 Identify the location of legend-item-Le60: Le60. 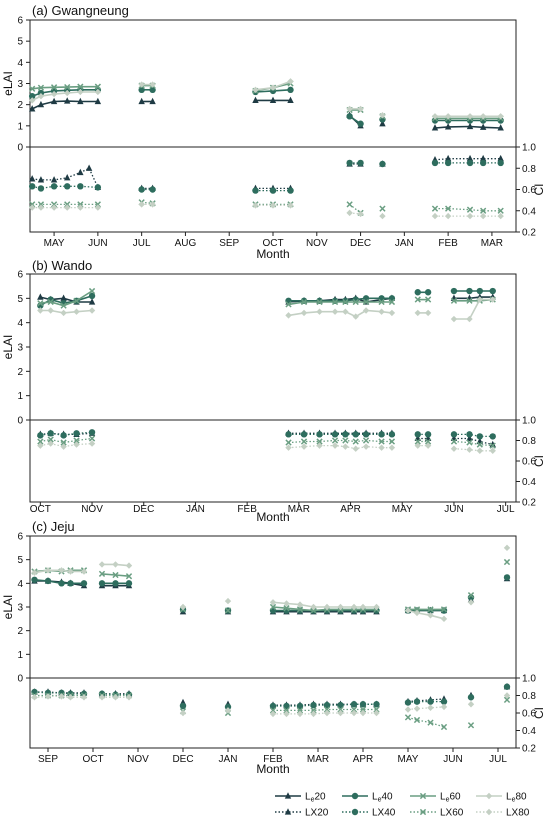
(435, 798).